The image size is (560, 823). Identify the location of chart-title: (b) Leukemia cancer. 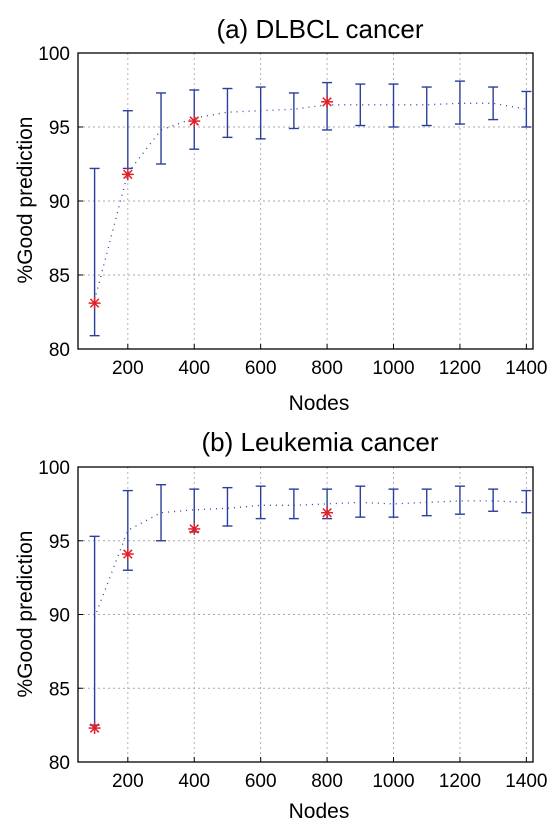
(320, 442).